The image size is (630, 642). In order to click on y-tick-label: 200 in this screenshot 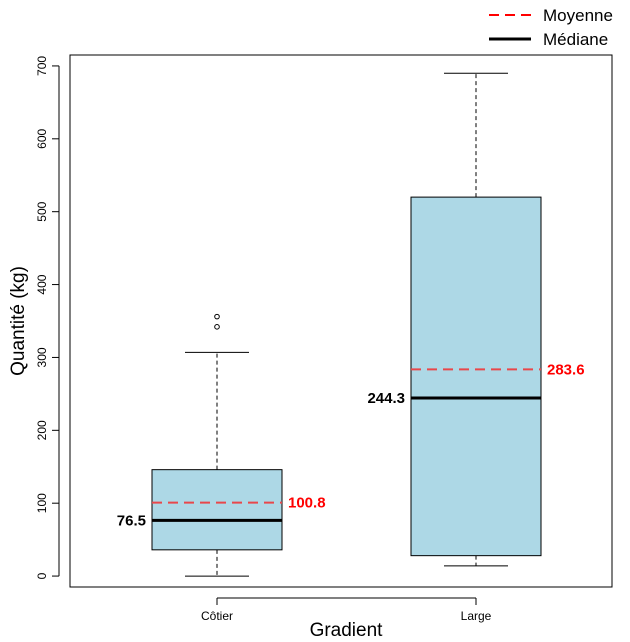, I will do `click(42, 430)`.